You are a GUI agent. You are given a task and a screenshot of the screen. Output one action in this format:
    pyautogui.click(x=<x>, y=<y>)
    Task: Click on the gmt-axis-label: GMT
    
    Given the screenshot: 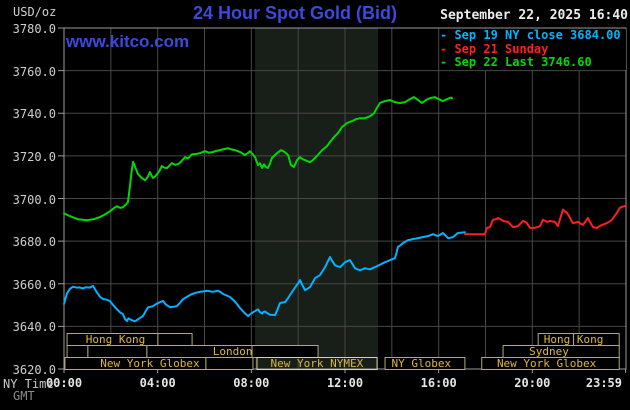 What is the action you would take?
    pyautogui.click(x=24, y=396)
    